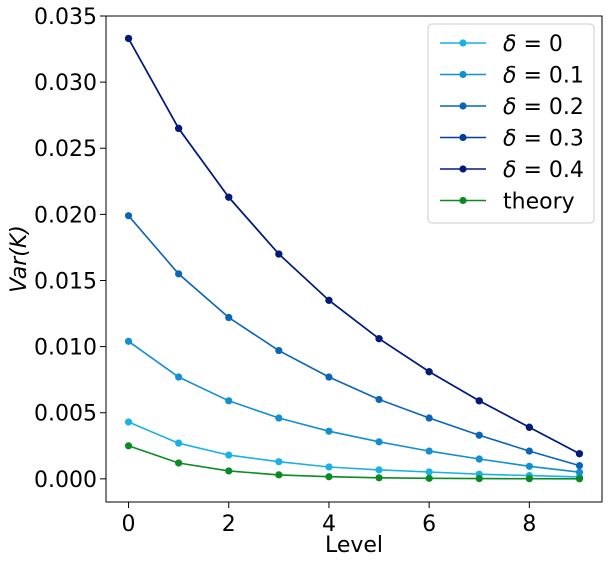 The width and height of the screenshot is (613, 562). What do you see at coordinates (65, 281) in the screenshot?
I see `y-tick-label: 0.015` at bounding box center [65, 281].